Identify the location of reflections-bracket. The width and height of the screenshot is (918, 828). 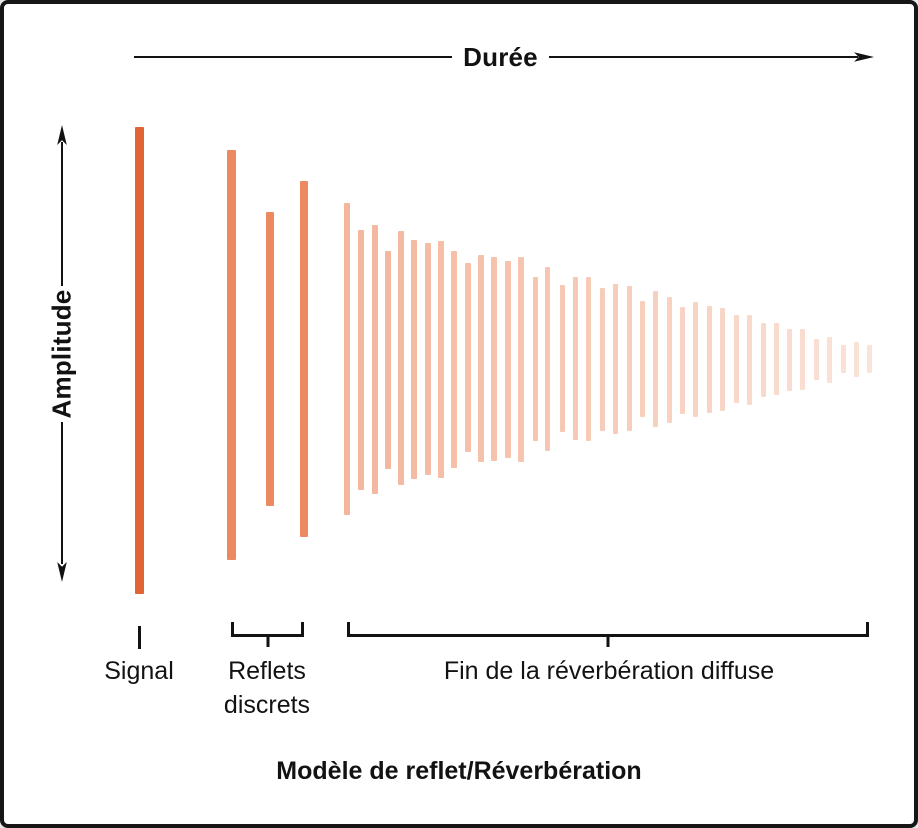
(267, 634).